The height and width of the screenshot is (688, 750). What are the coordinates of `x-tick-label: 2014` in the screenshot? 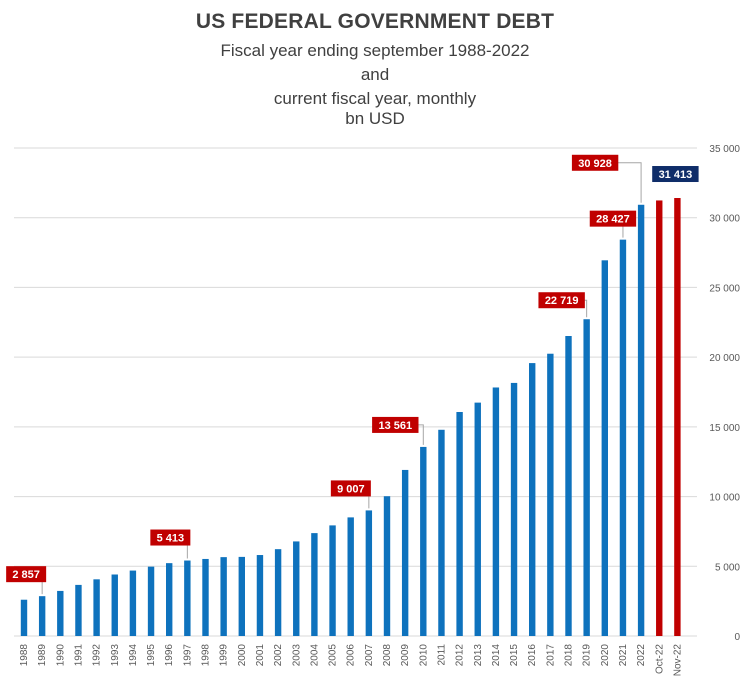 It's located at (496, 655).